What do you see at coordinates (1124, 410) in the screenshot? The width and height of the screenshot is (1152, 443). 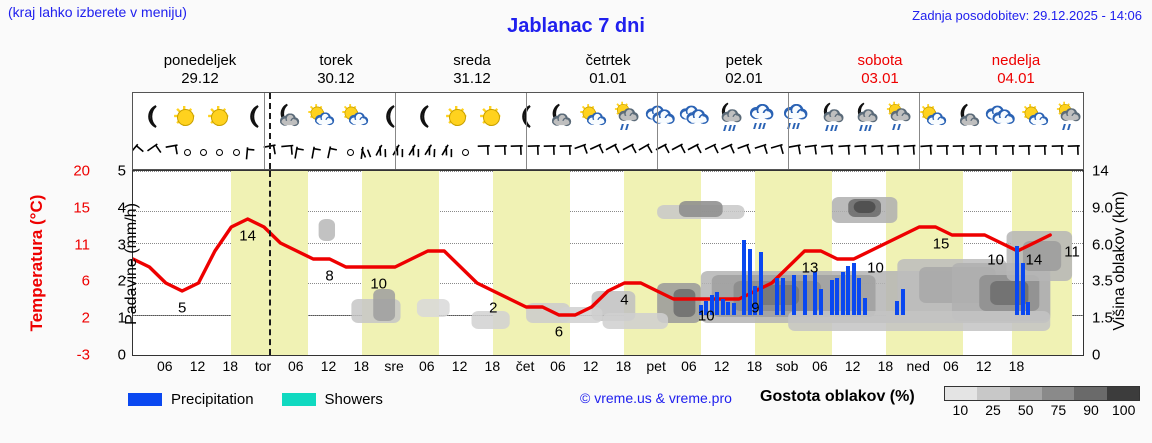 I see `cloud-density-step-label: 100` at bounding box center [1124, 410].